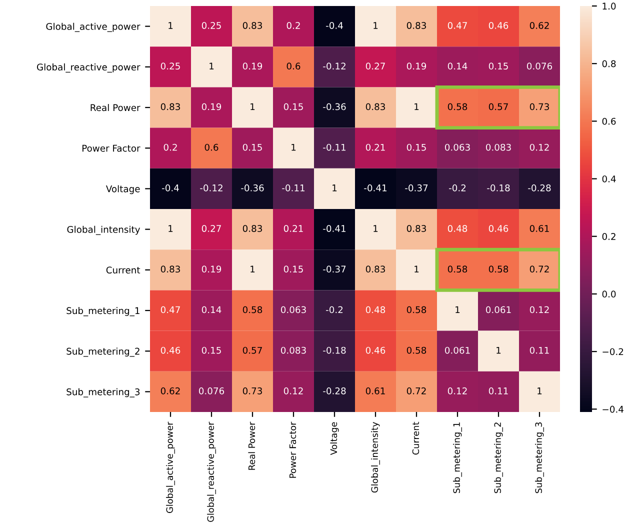 The image size is (629, 527). Describe the element at coordinates (375, 390) in the screenshot. I see `data-label: 0.61` at that location.